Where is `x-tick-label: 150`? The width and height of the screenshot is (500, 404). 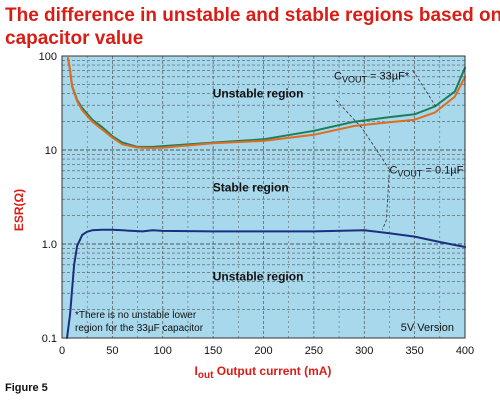 x-tick-label: 150 is located at coordinates (213, 351).